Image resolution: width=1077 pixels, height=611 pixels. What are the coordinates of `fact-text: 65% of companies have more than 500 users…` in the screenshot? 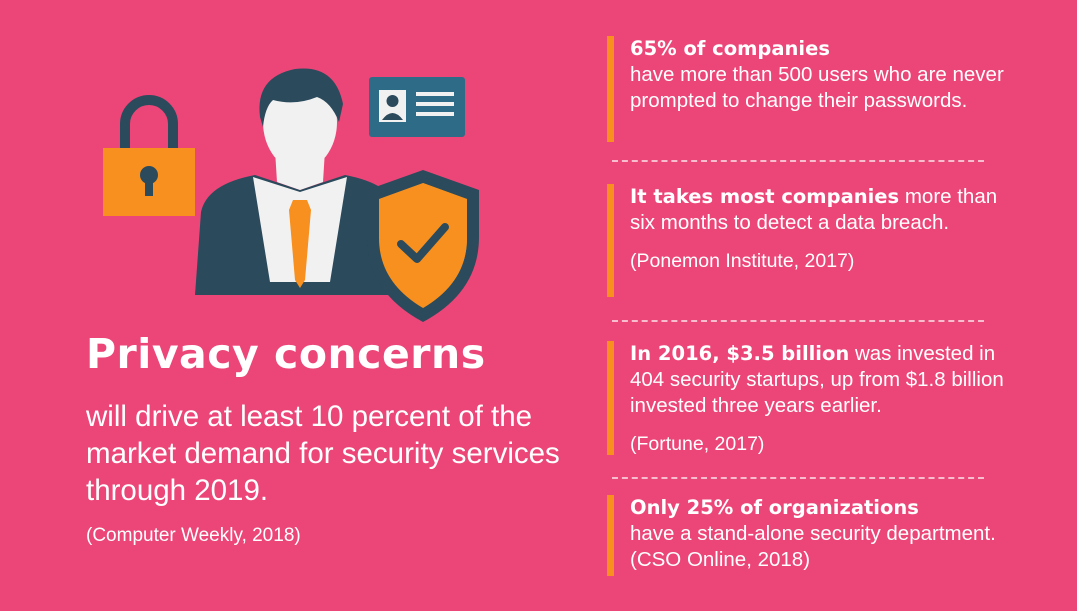 It's located at (828, 75).